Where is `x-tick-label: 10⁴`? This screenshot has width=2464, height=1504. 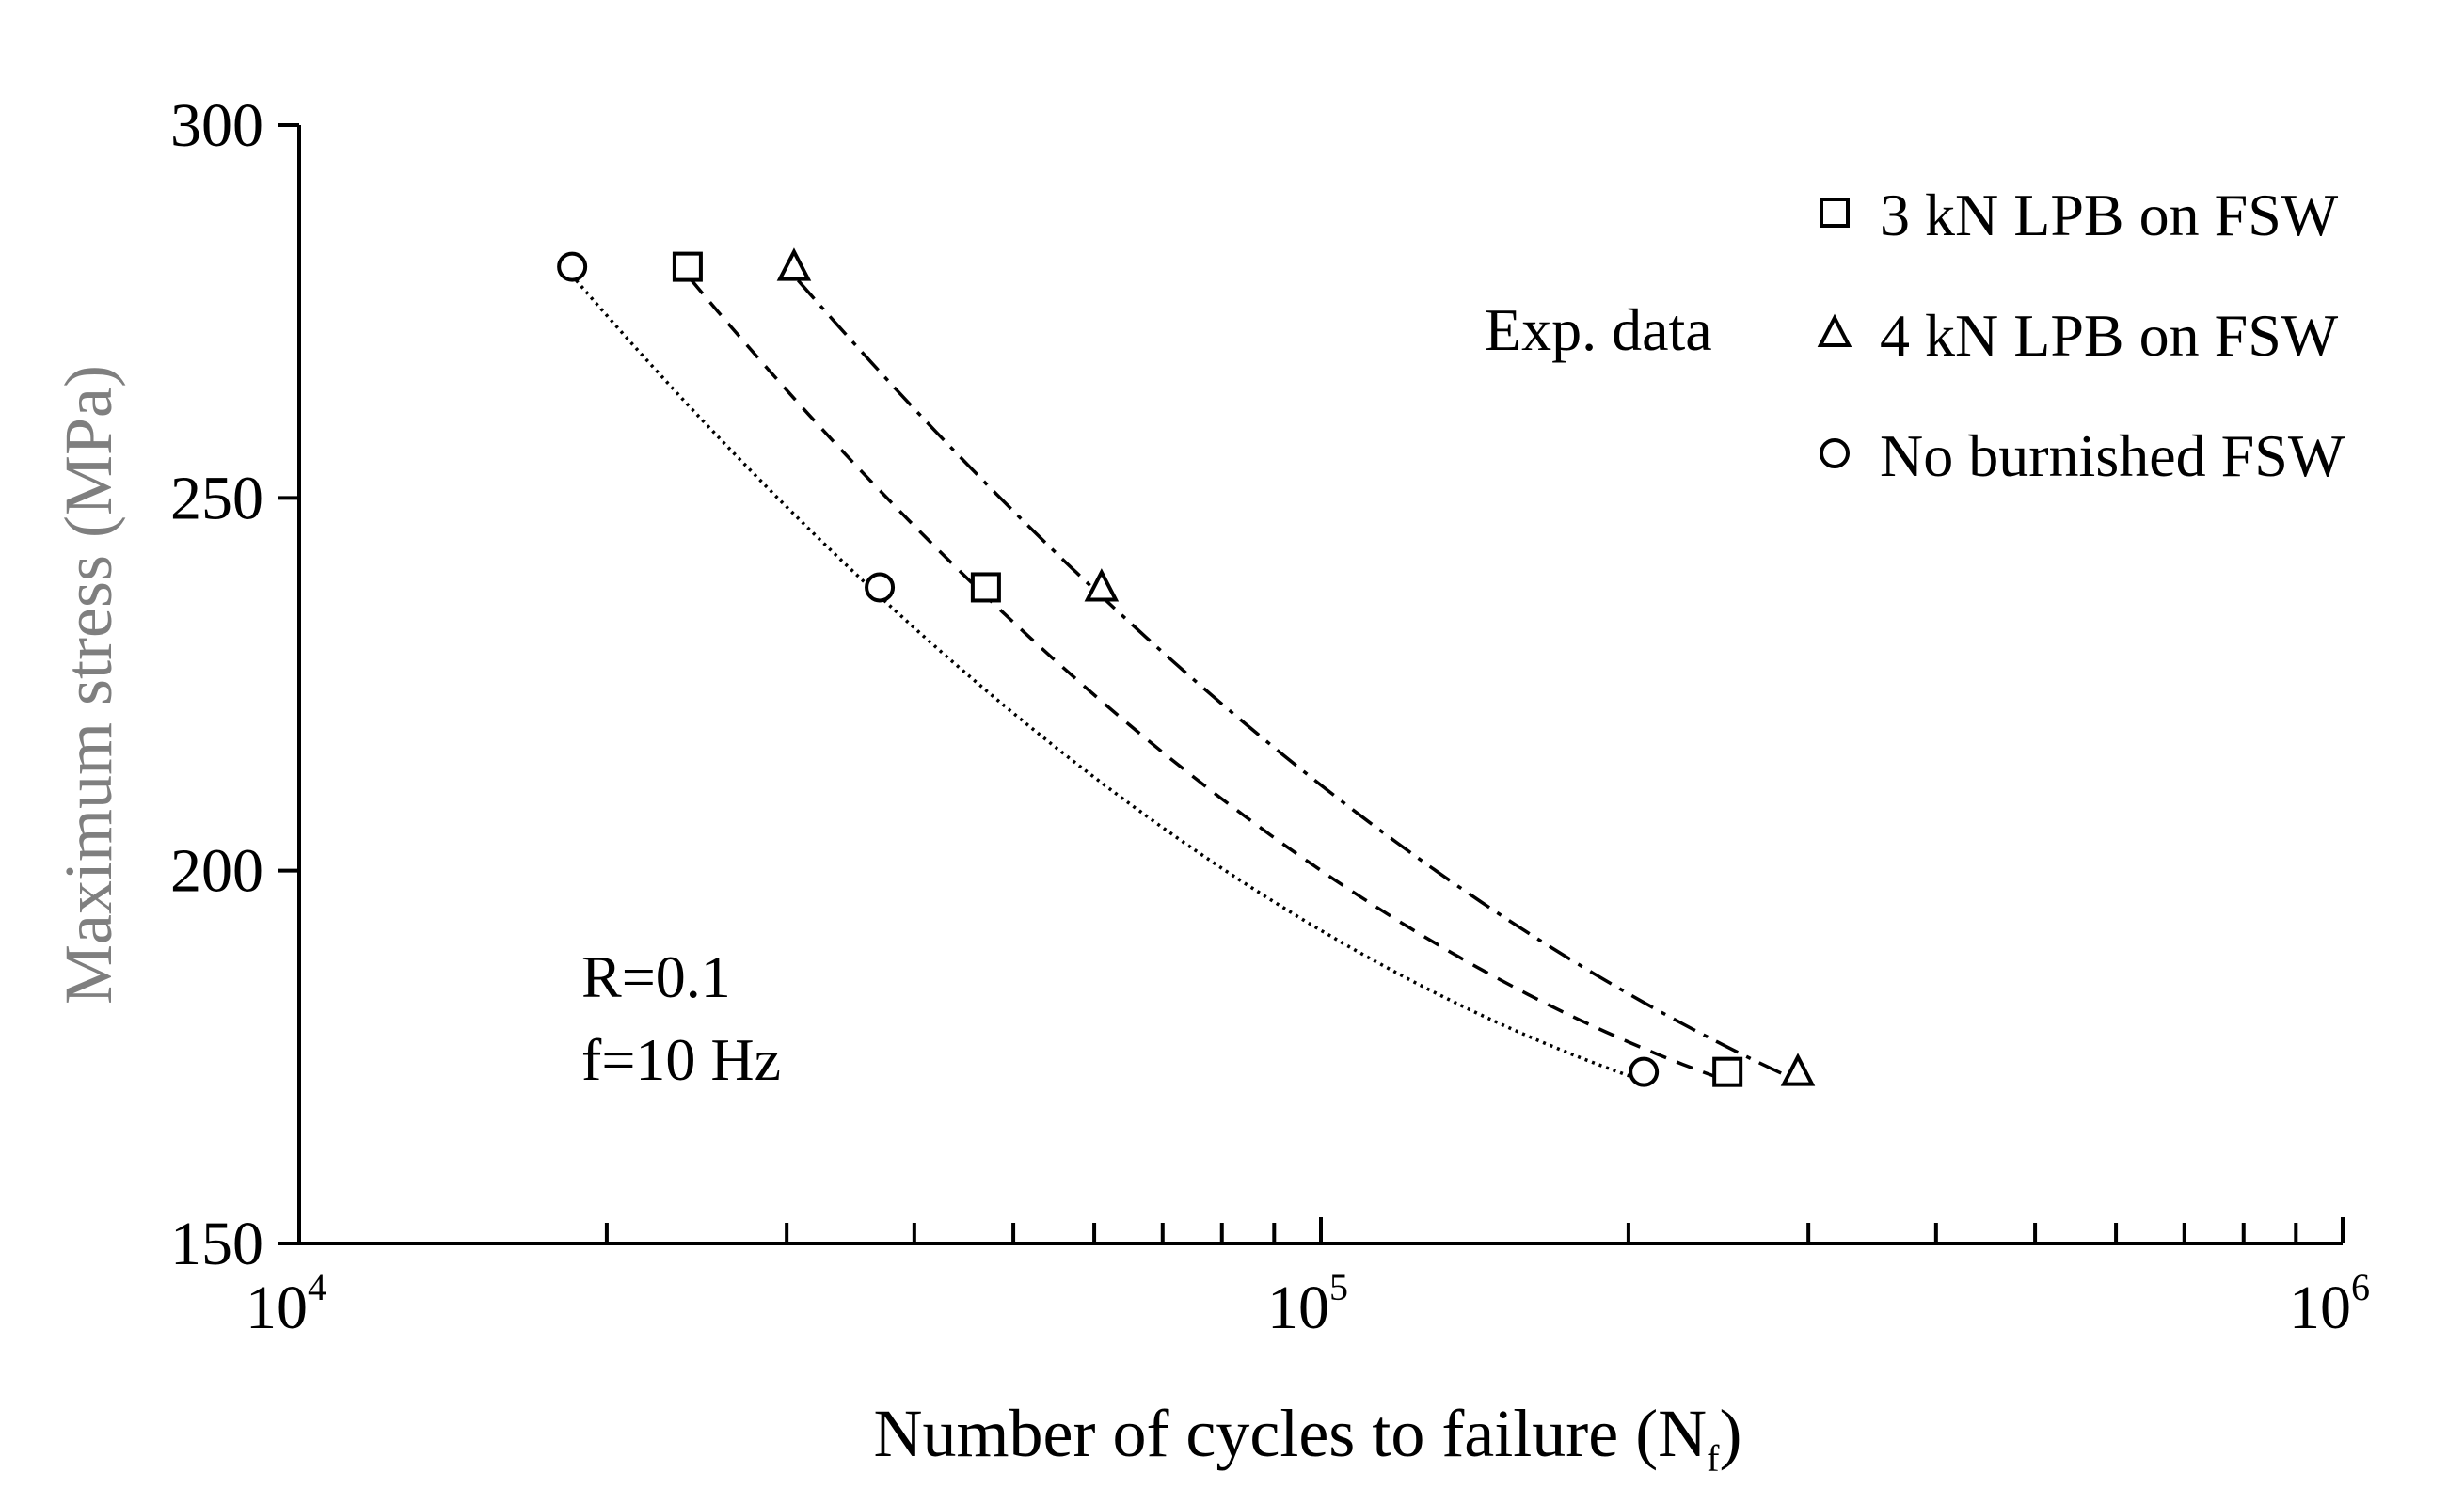
x-tick-label: 10⁴ is located at coordinates (286, 1304).